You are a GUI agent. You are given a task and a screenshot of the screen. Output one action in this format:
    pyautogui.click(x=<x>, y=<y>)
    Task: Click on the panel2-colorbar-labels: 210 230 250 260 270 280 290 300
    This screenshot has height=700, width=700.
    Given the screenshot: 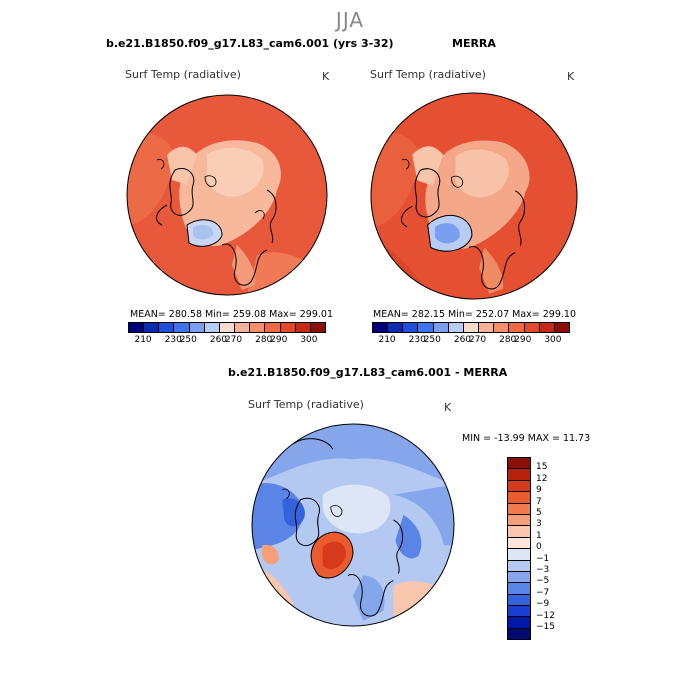 What is the action you would take?
    pyautogui.click(x=470, y=341)
    